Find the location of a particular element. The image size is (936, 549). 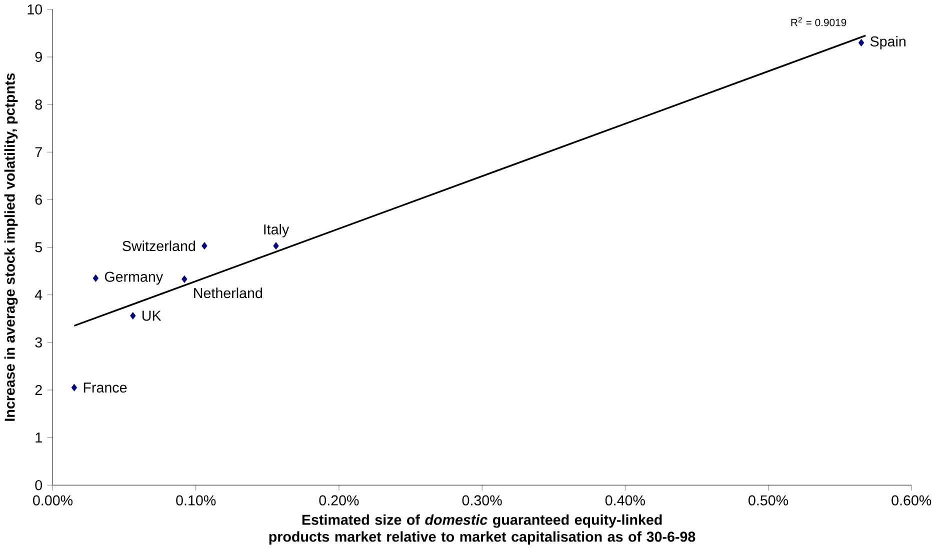

x-tick-label: 0.10% is located at coordinates (196, 500).